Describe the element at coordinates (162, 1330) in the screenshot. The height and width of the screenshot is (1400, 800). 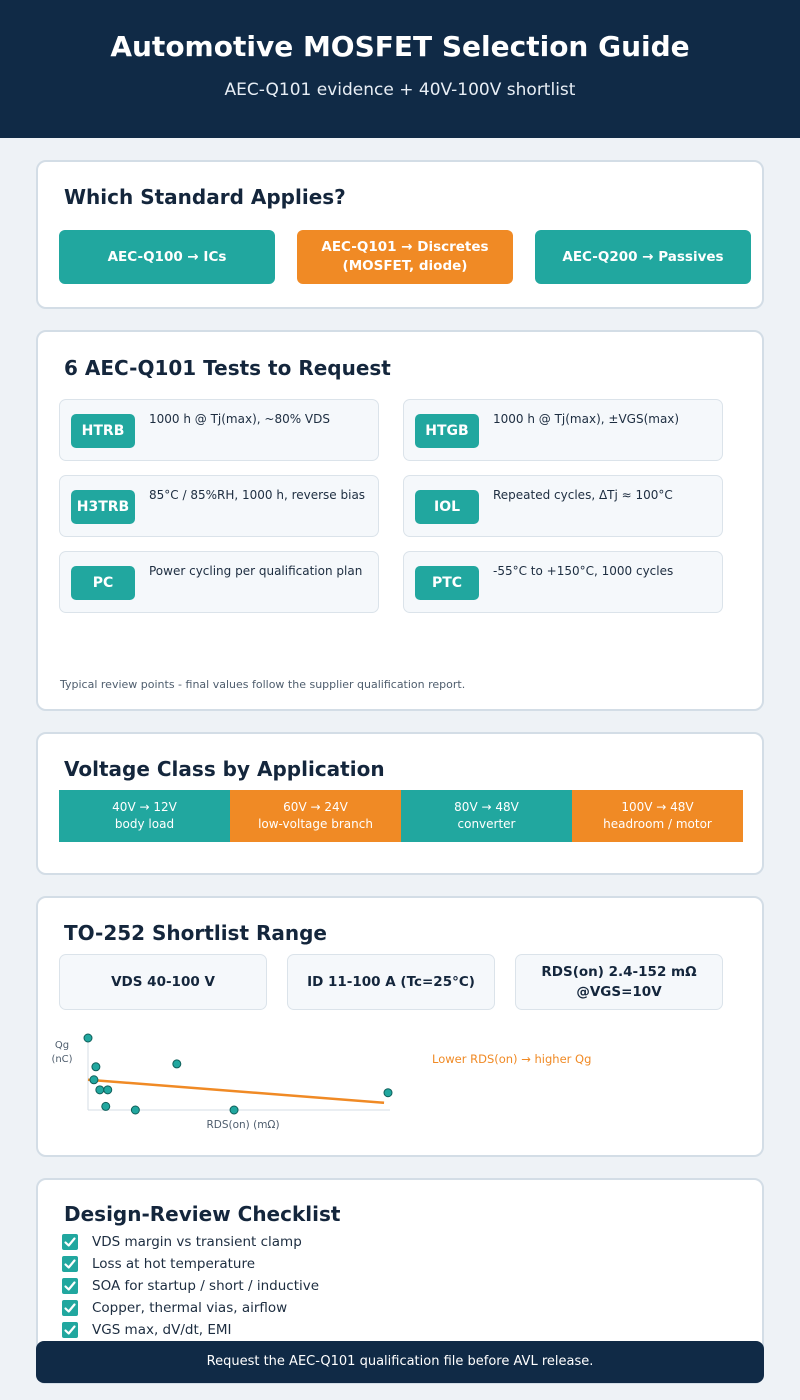
I see `checklist-item-label: VGS max, dV/dt, EMI` at that location.